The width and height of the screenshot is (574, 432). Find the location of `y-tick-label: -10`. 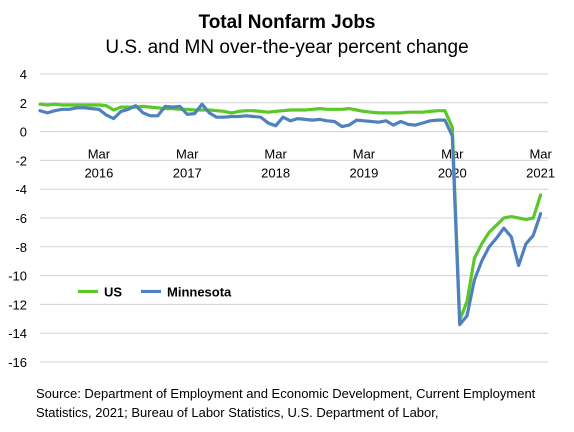

y-tick-label: -10 is located at coordinates (17, 276).